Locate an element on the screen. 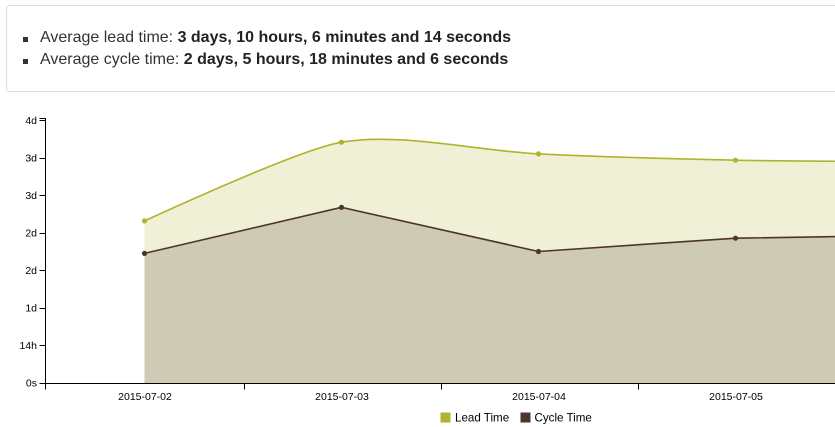 The image size is (835, 427). svg-text: 2015-07-05 is located at coordinates (736, 397).